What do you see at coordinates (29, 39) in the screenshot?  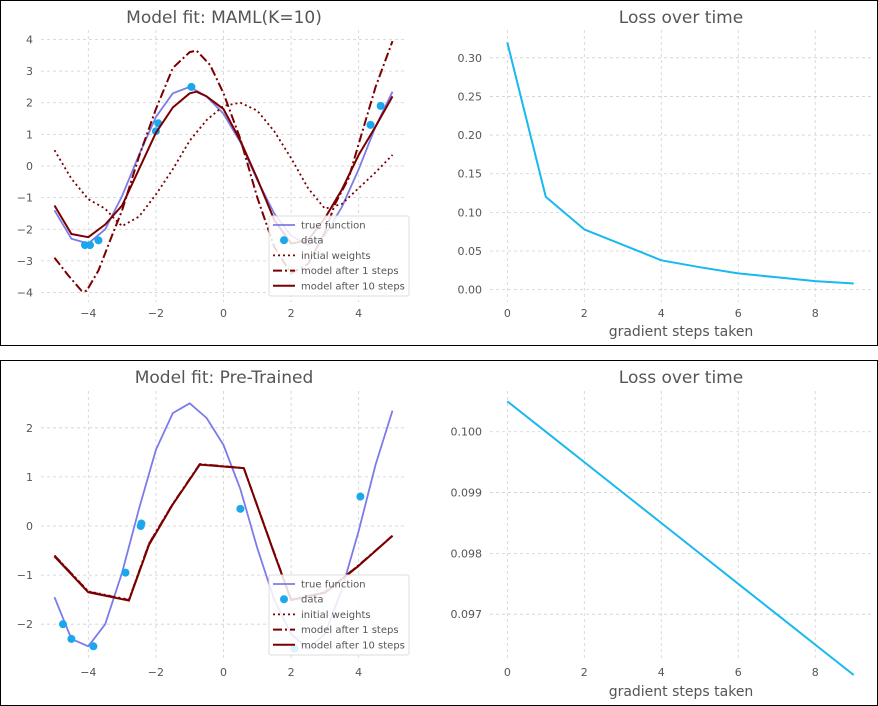 I see `y-tick-label: 4` at bounding box center [29, 39].